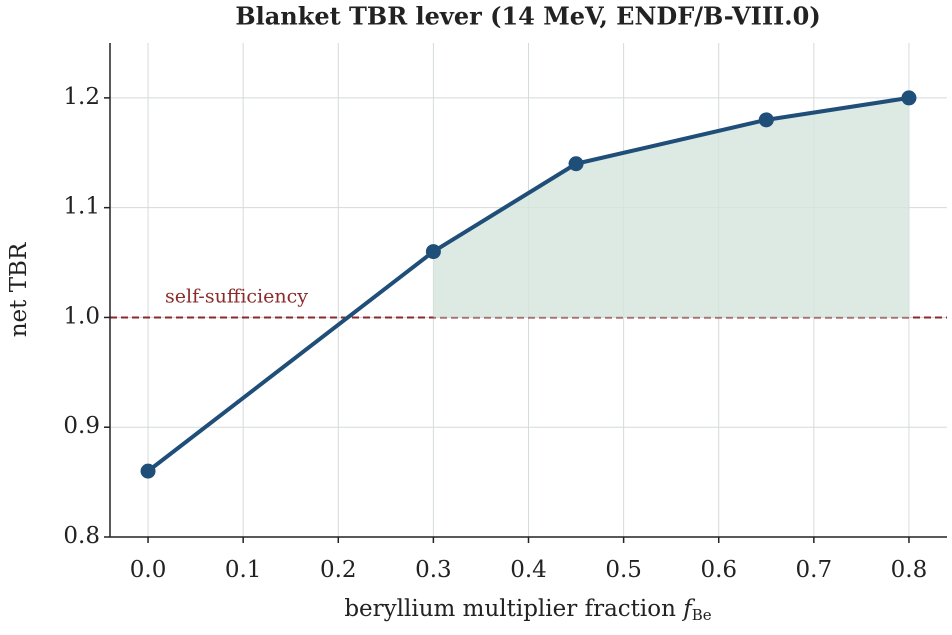  What do you see at coordinates (81, 207) in the screenshot?
I see `y-tick-label: 1.1` at bounding box center [81, 207].